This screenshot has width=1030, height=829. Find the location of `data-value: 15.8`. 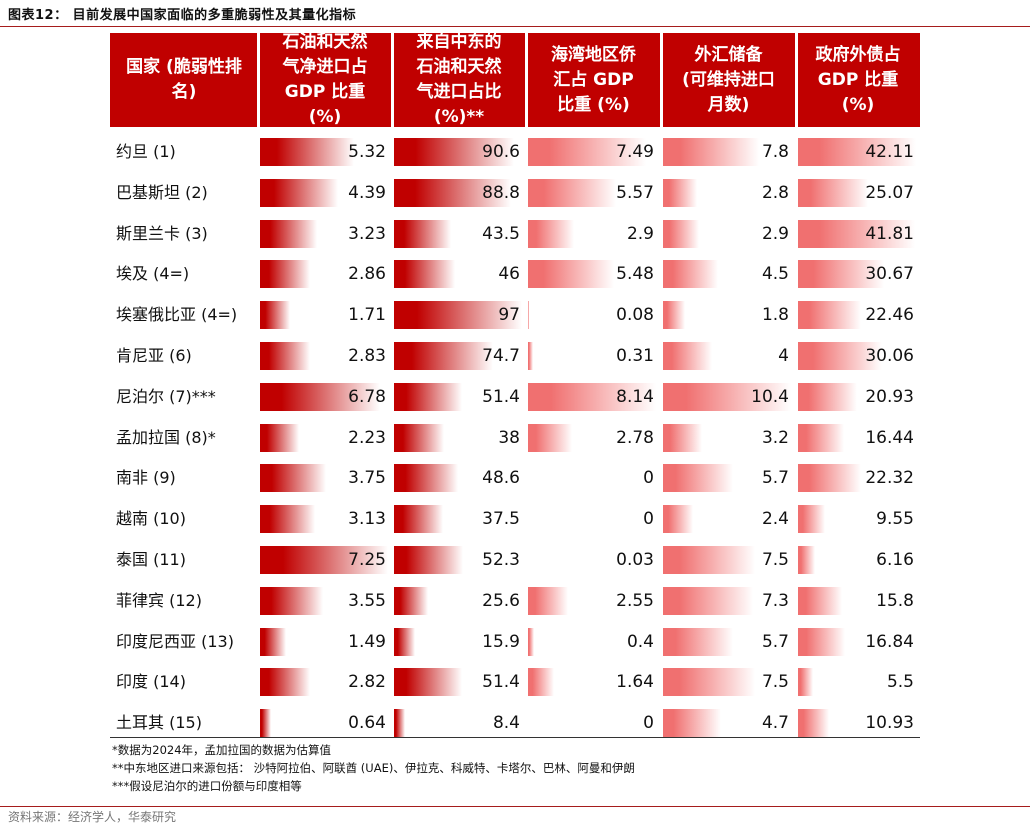

data-value: 15.8 is located at coordinates (895, 601).